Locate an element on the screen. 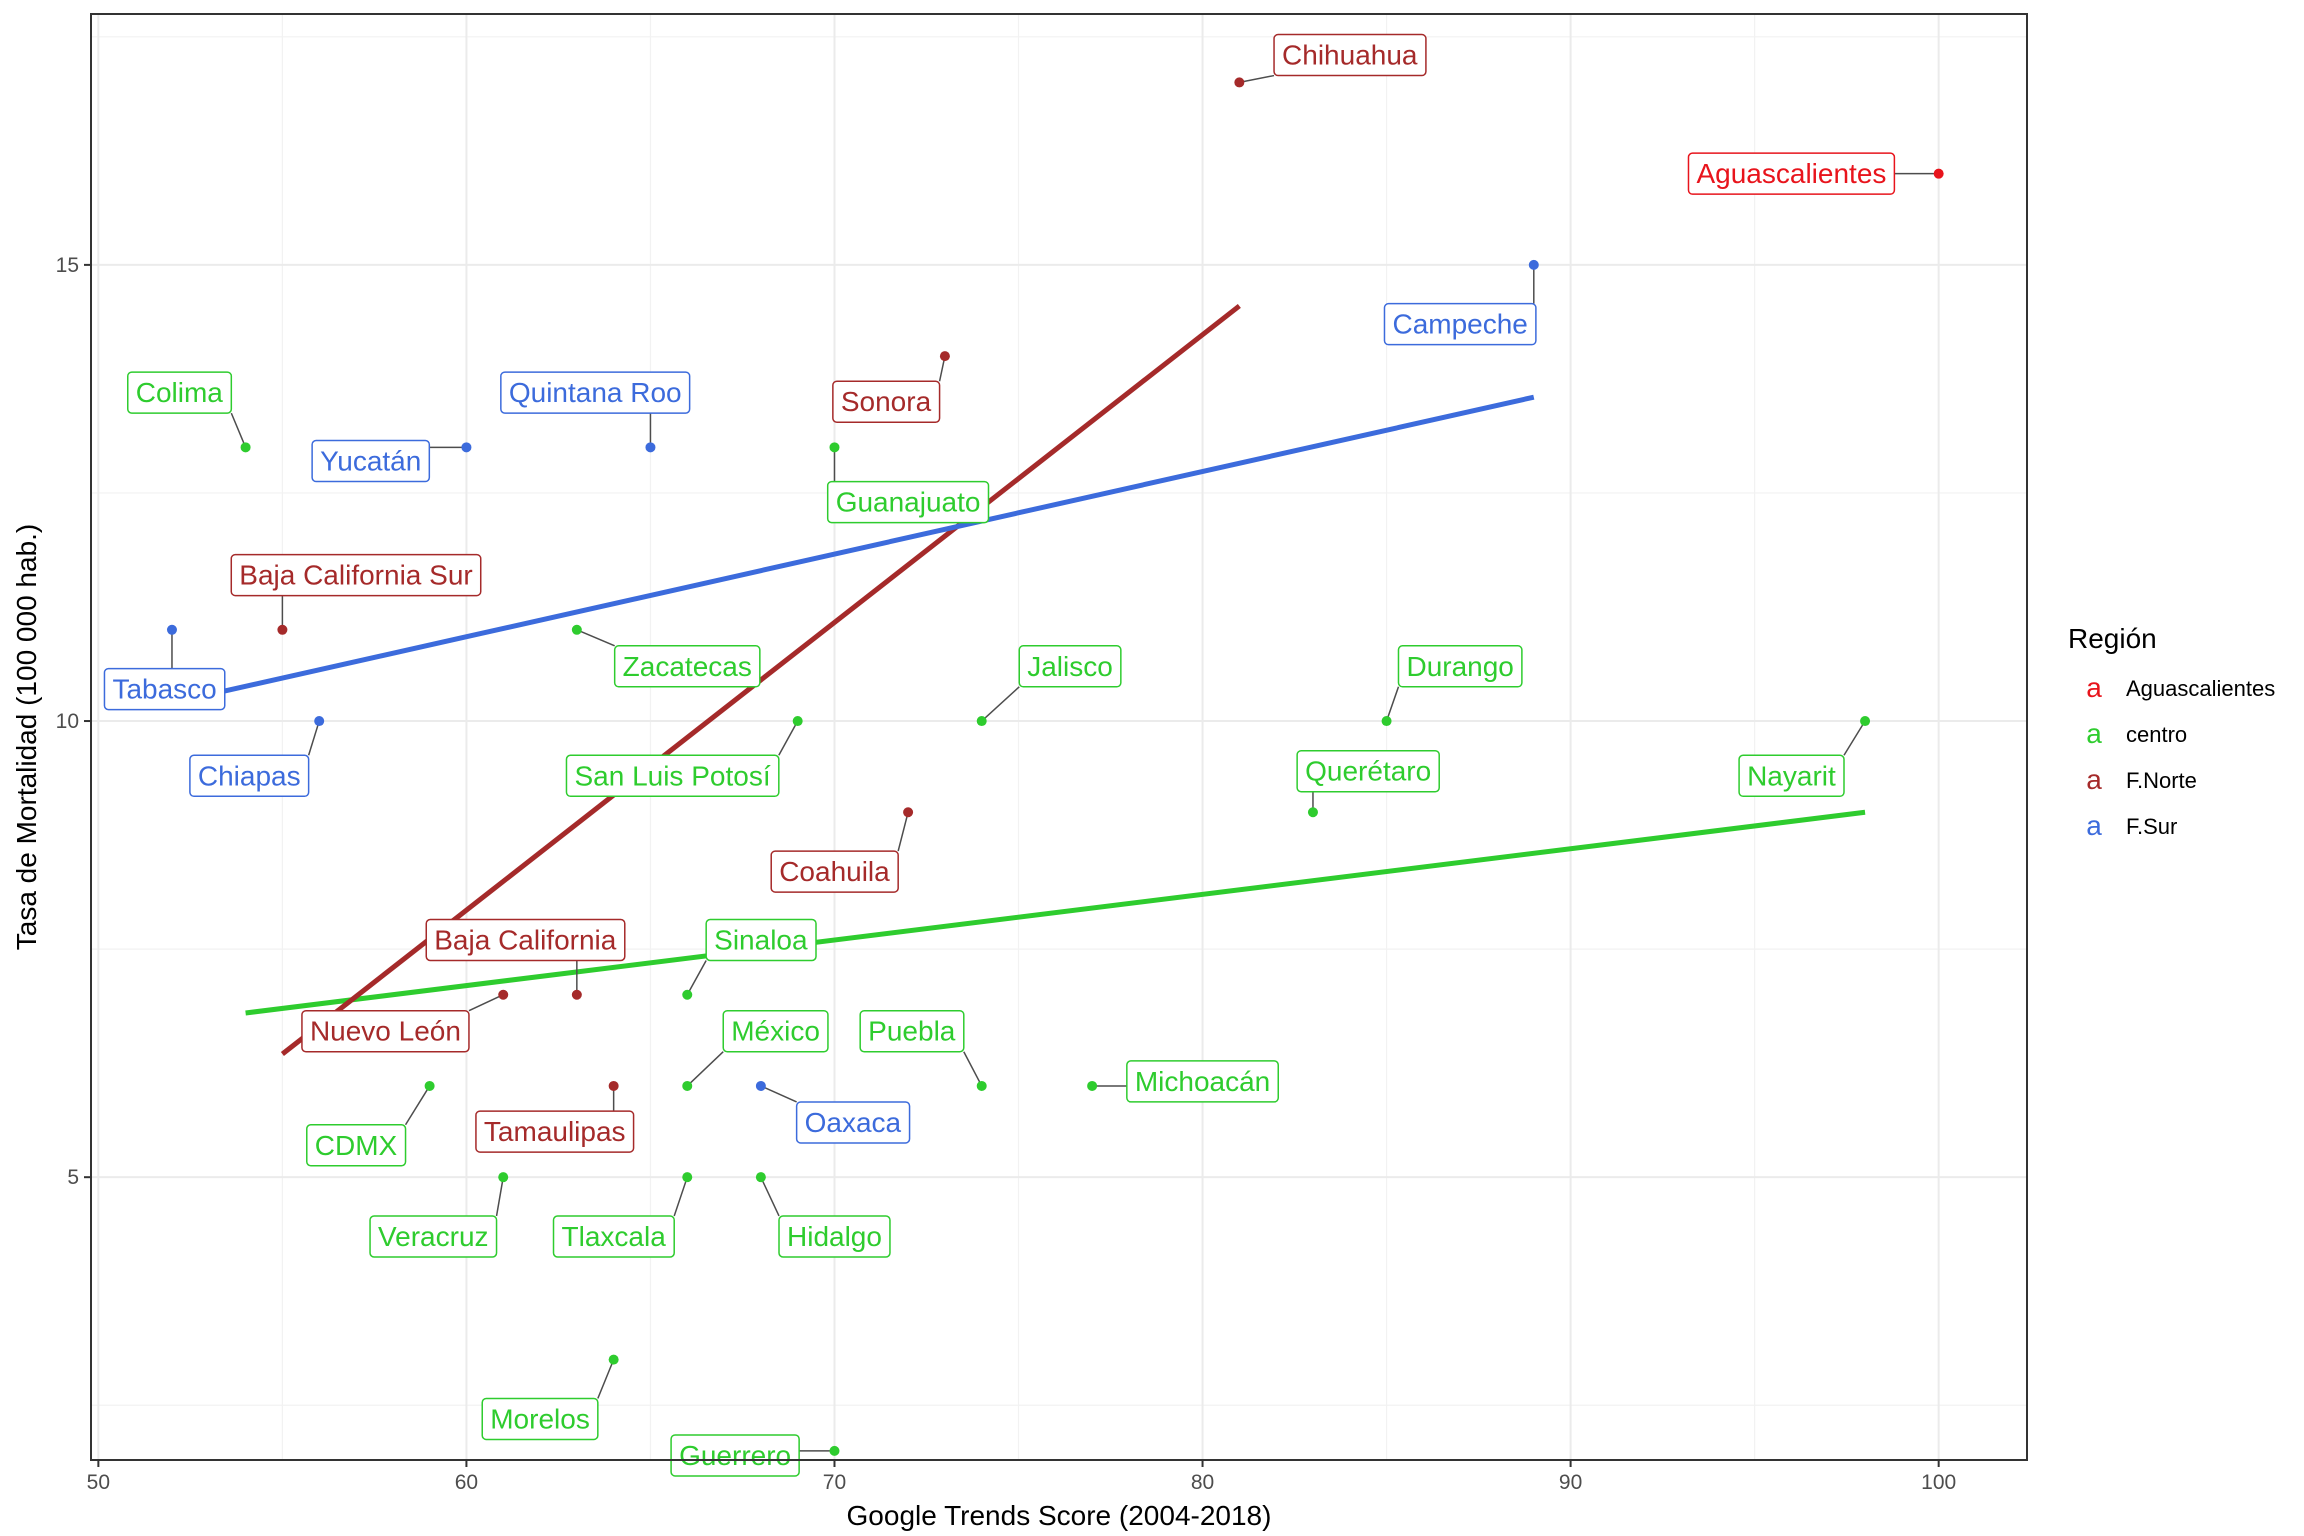 The image size is (2304, 1536). label-yucatan: Yucatán is located at coordinates (371, 461).